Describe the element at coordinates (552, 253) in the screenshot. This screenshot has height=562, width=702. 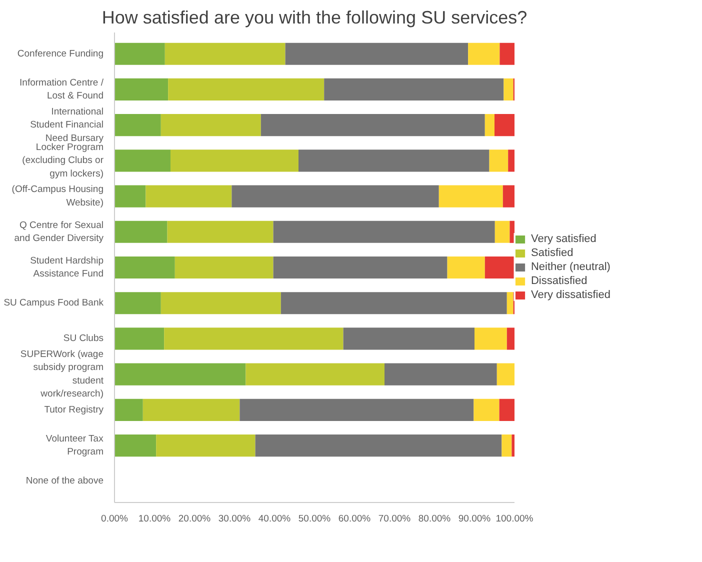
I see `legend-label: Satisfied` at that location.